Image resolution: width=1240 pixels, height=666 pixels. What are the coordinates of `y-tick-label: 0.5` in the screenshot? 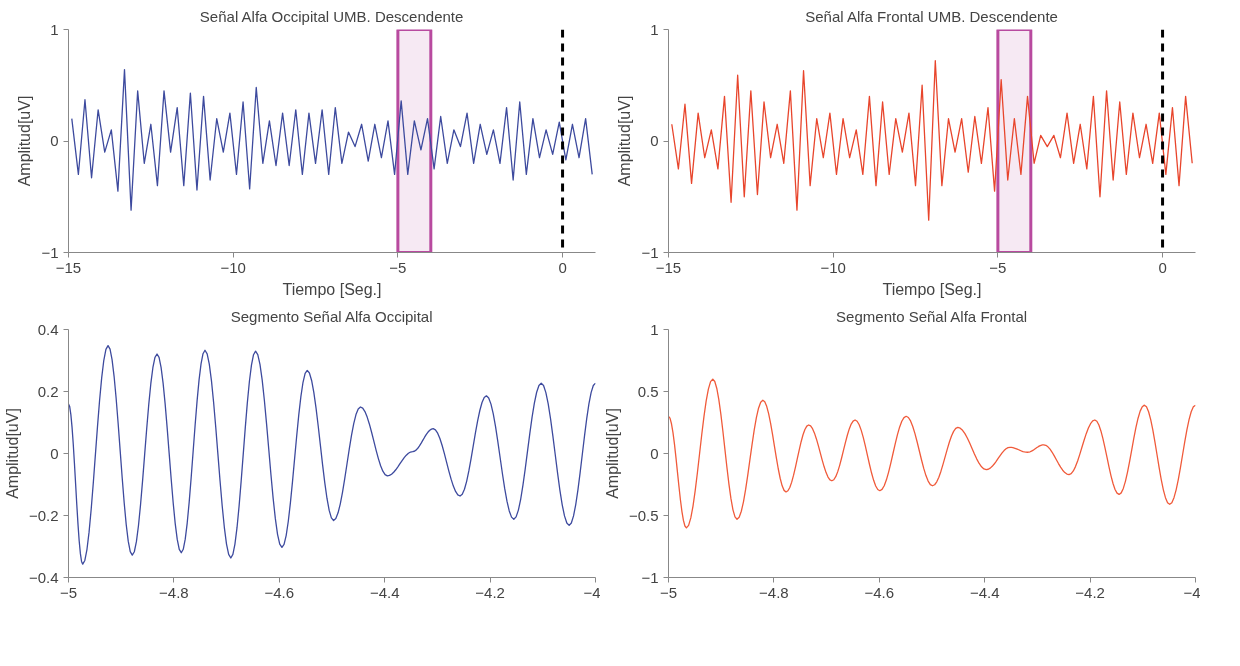 It's located at (648, 391).